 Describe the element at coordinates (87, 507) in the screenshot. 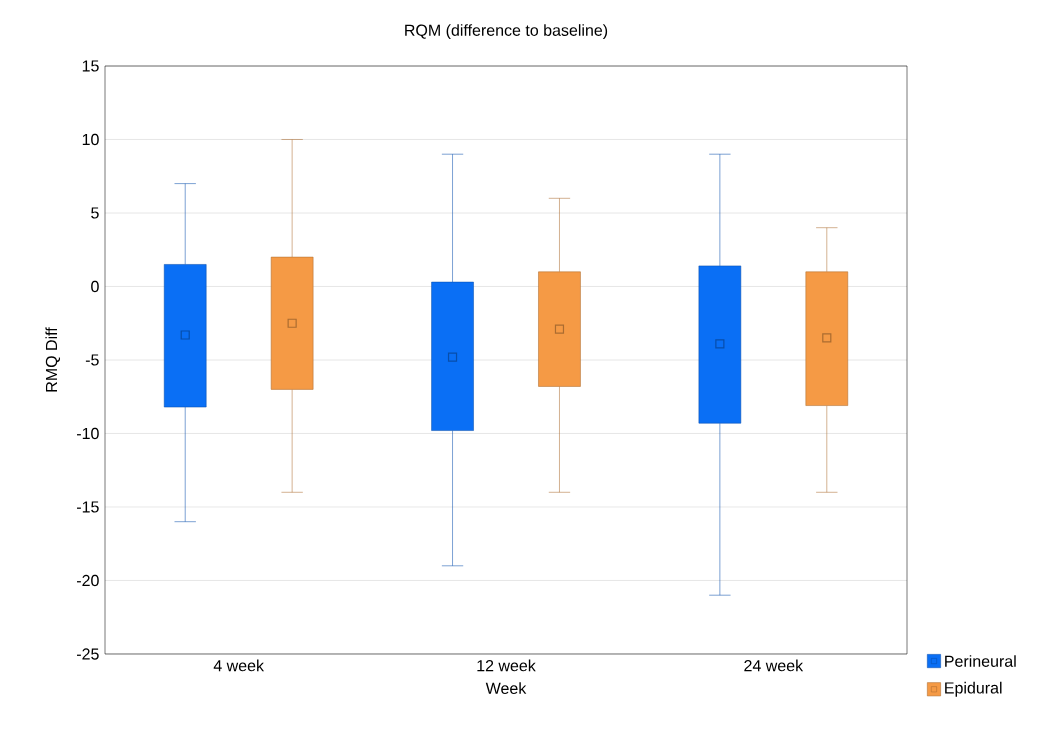

I see `y-tick-label: -15` at that location.